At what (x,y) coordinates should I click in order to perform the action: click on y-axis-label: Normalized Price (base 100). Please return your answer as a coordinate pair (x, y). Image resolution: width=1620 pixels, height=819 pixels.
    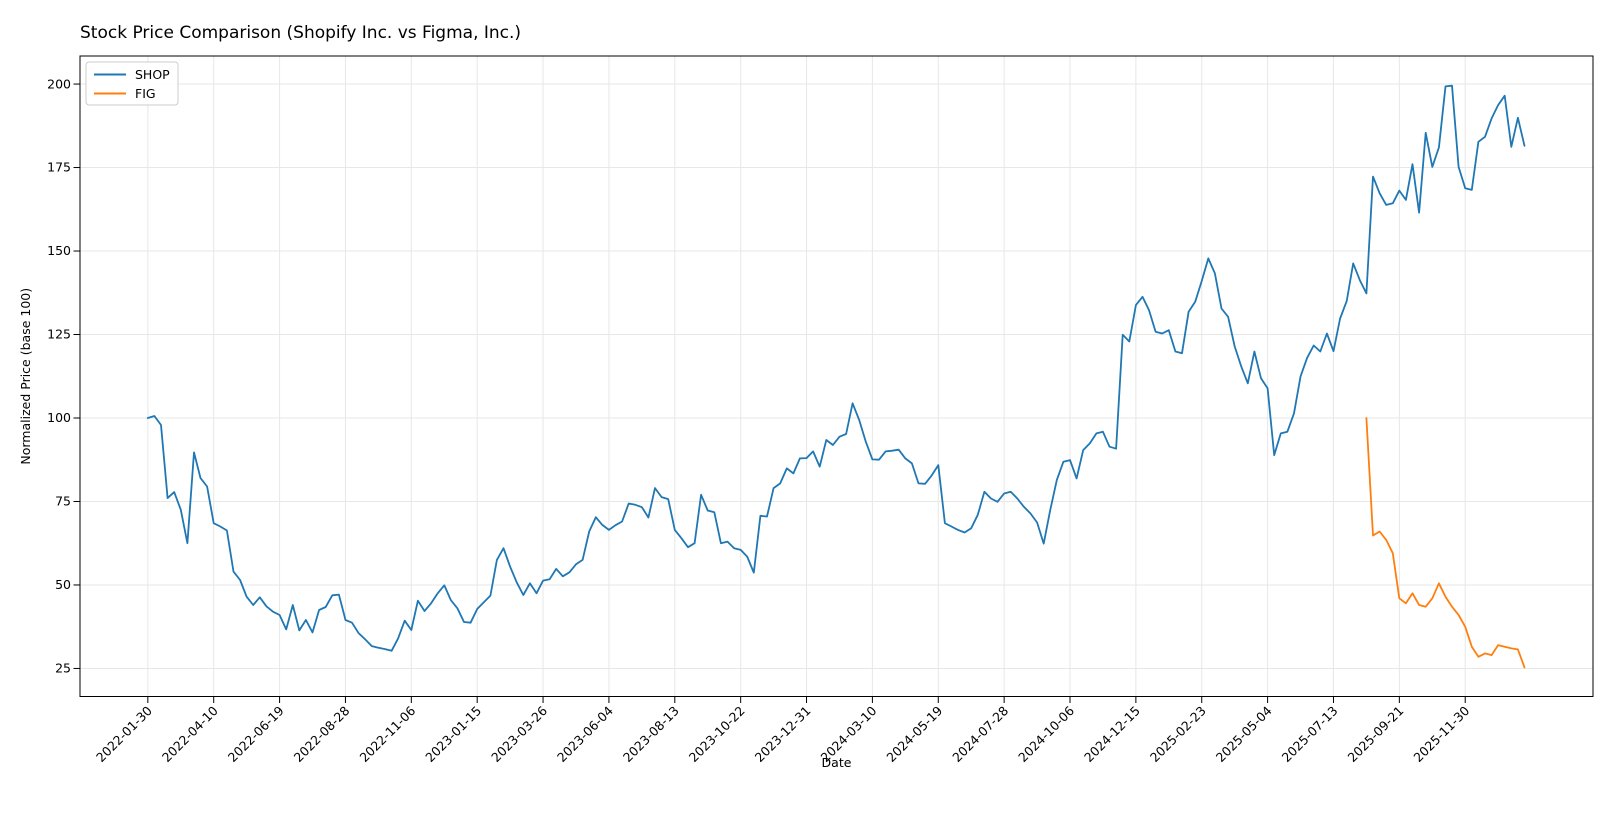
    Looking at the image, I should click on (25, 376).